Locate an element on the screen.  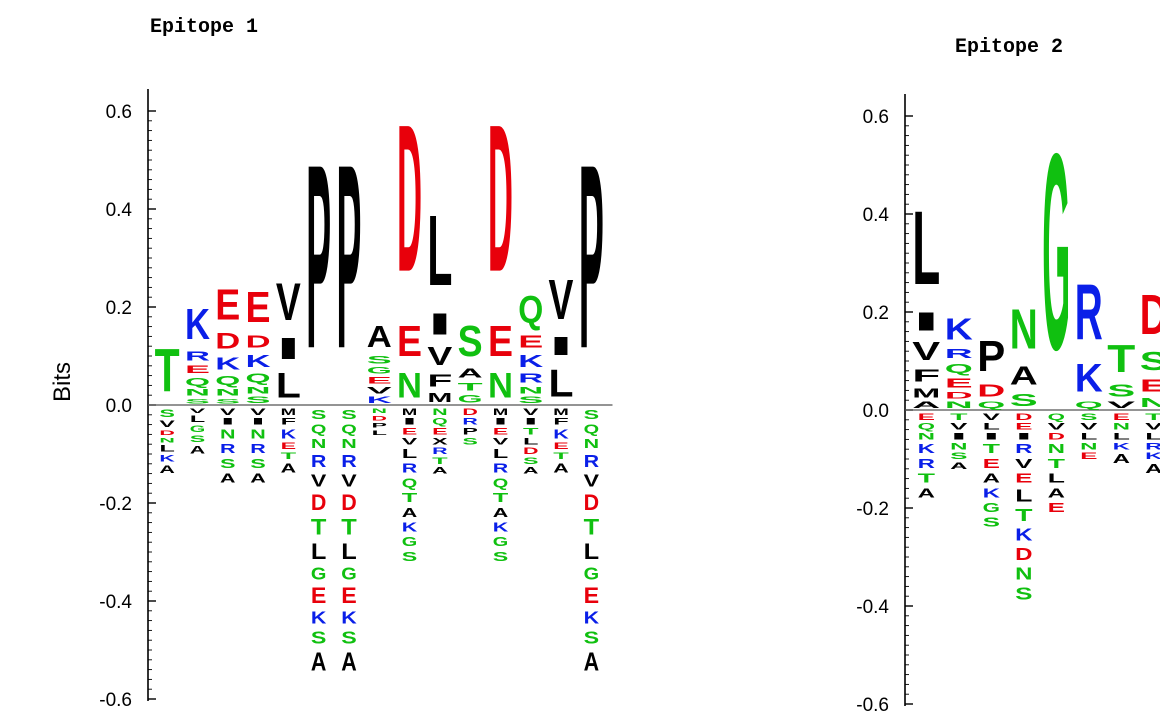
y-tick-label: 0.0 is located at coordinates (876, 411).